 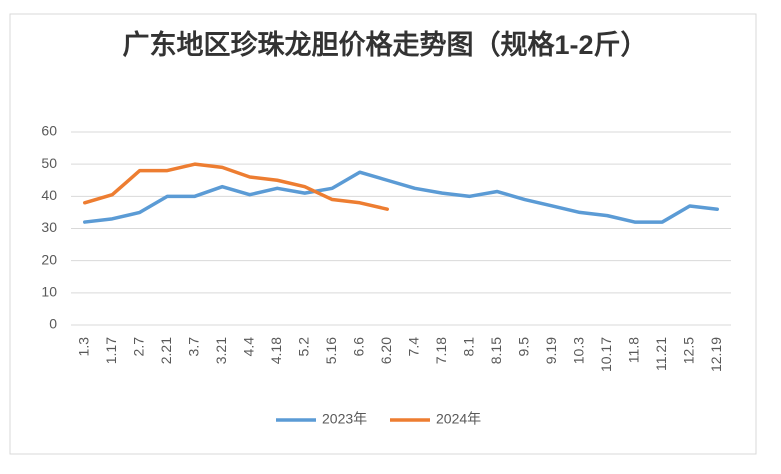 I want to click on y-tick-label: 0, so click(x=53, y=324).